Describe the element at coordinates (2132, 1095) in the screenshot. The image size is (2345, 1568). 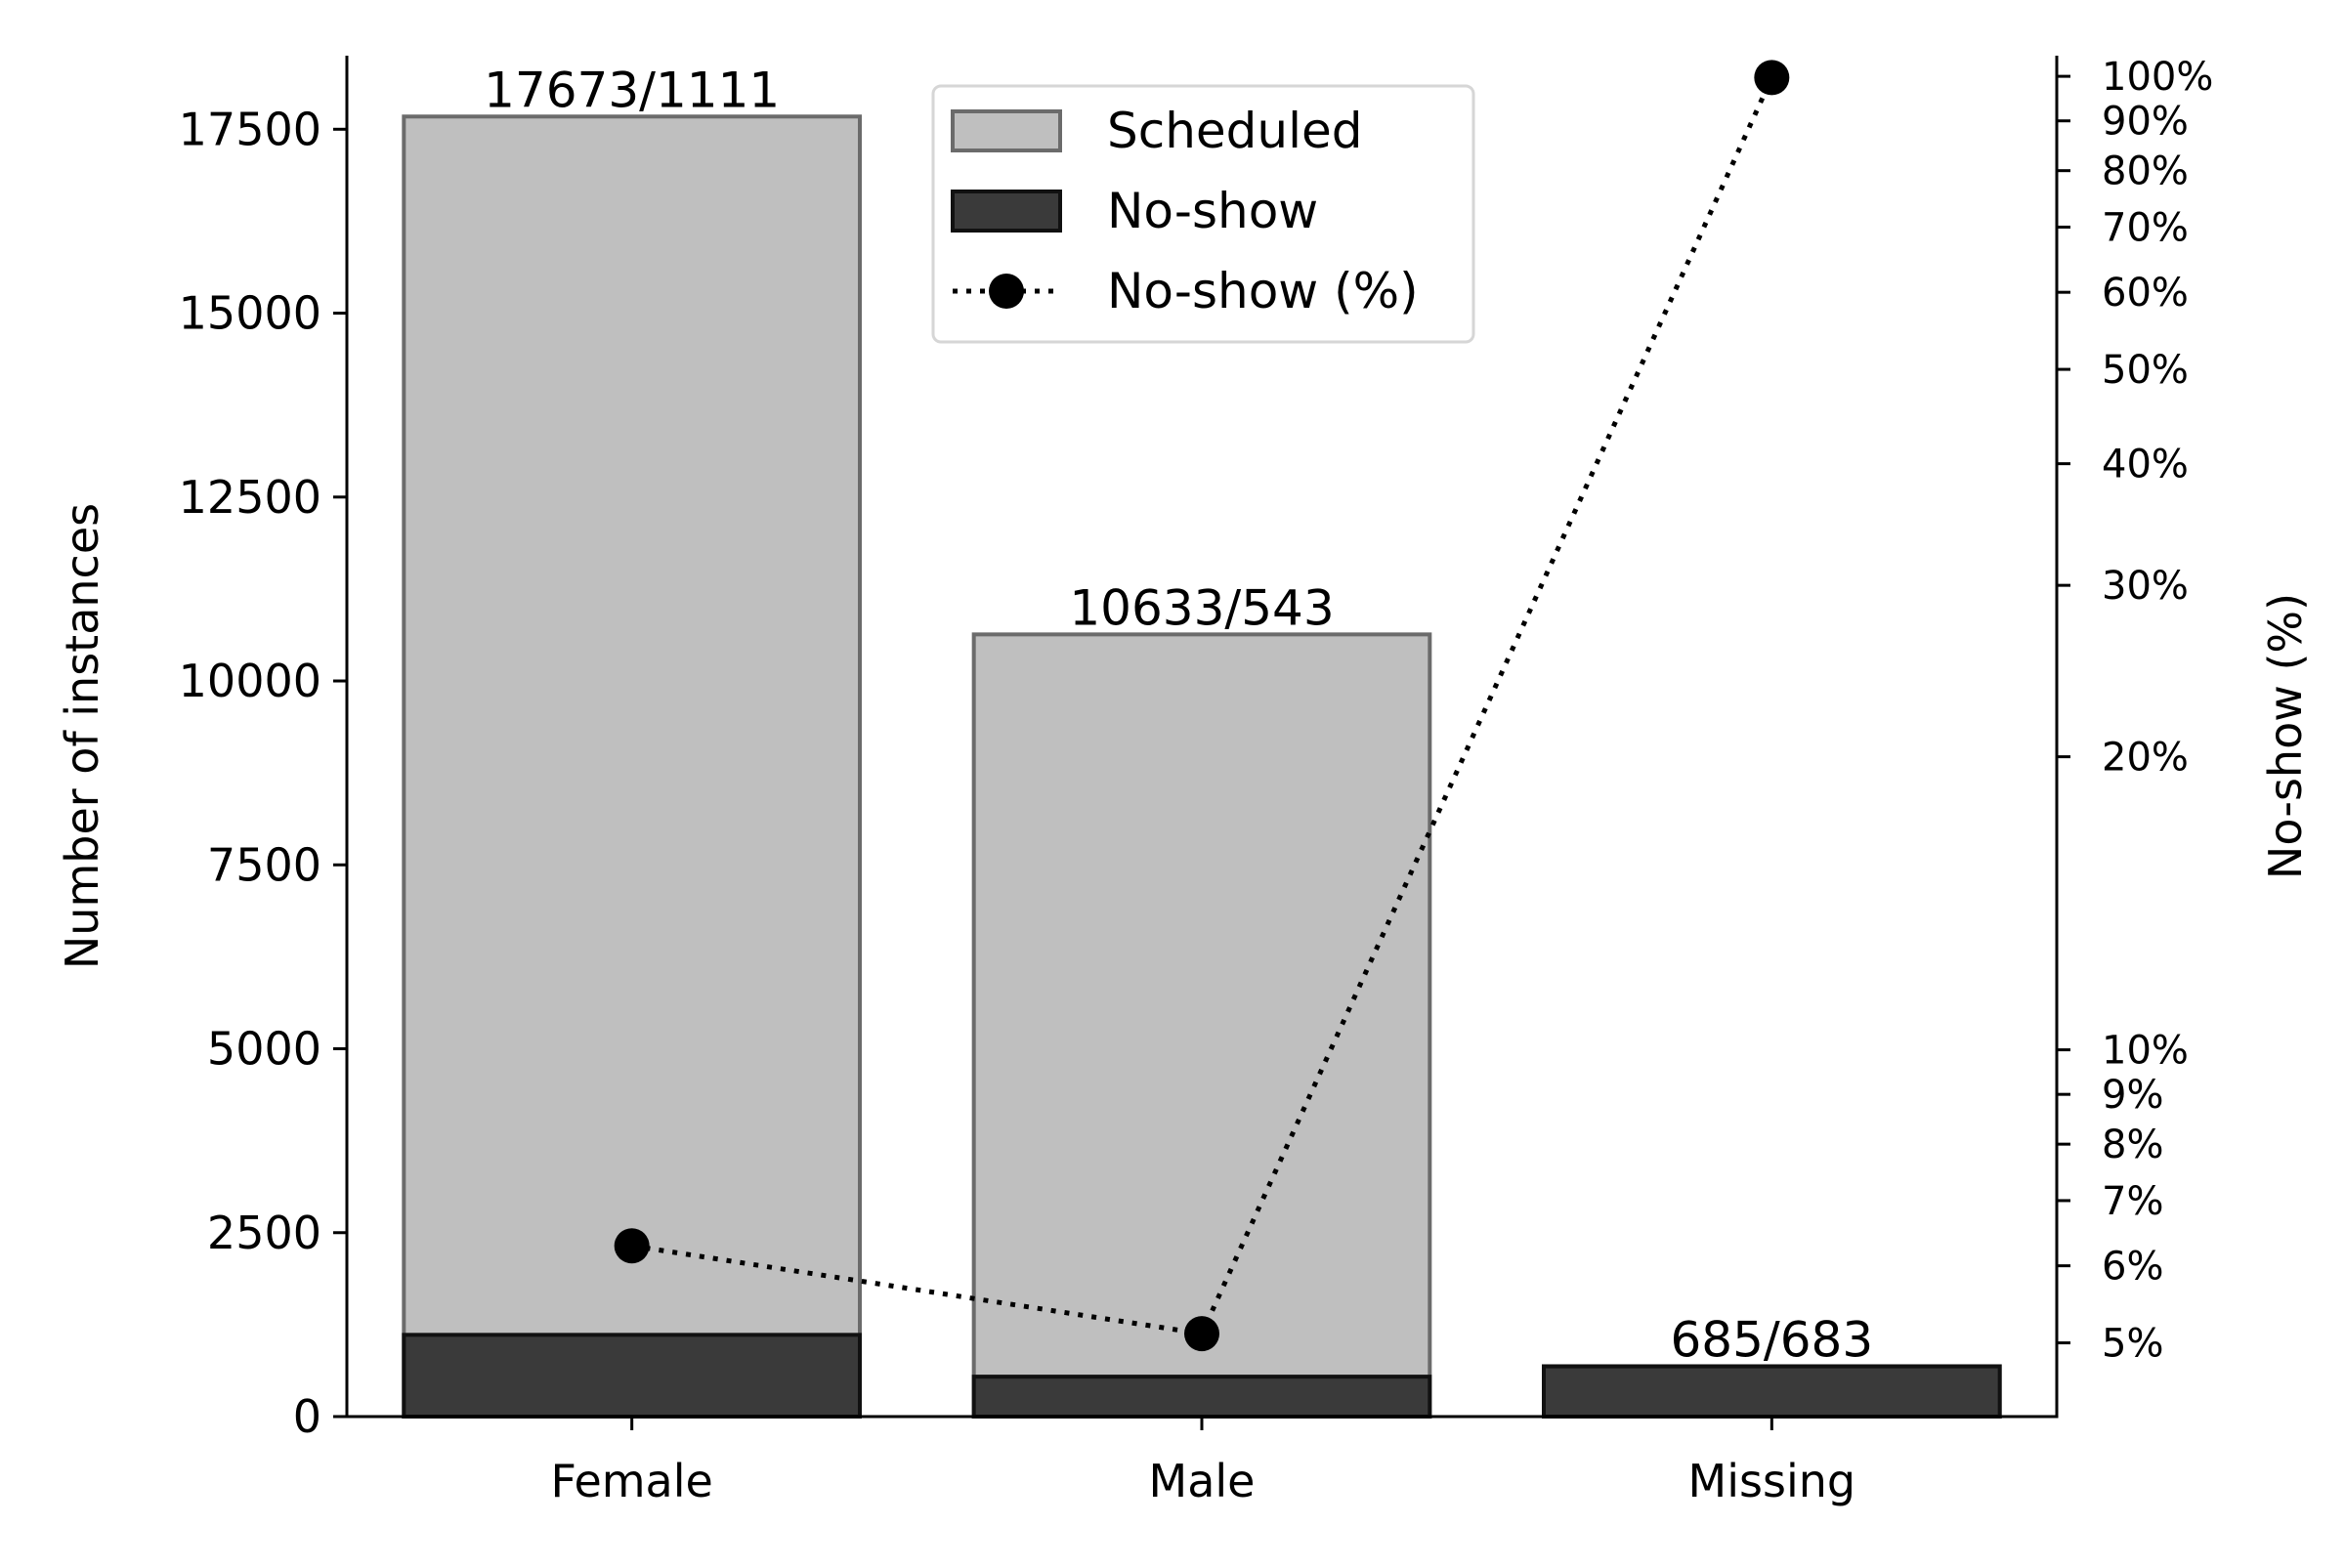
I see `y2-tick-label: 9%` at that location.